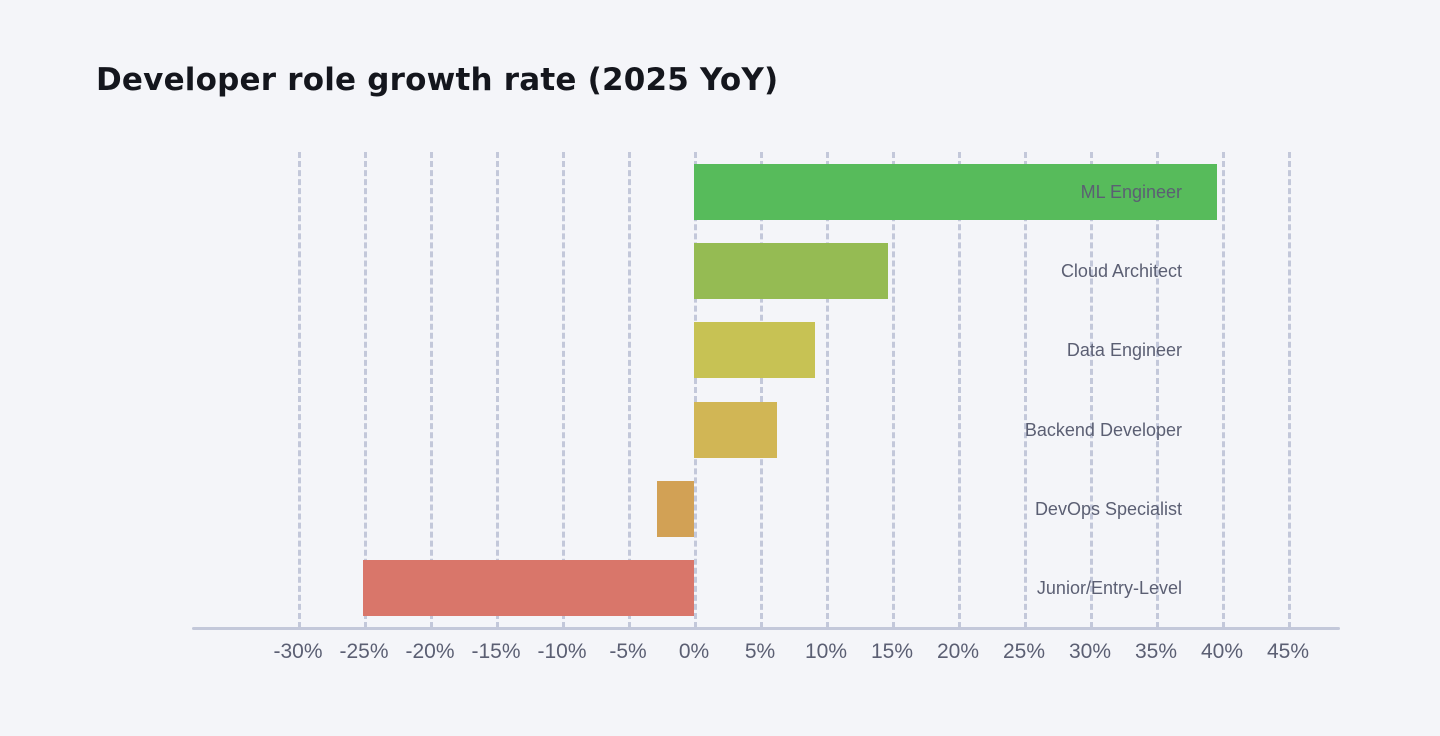  I want to click on y-axis-label: Data Engineer, so click(1124, 350).